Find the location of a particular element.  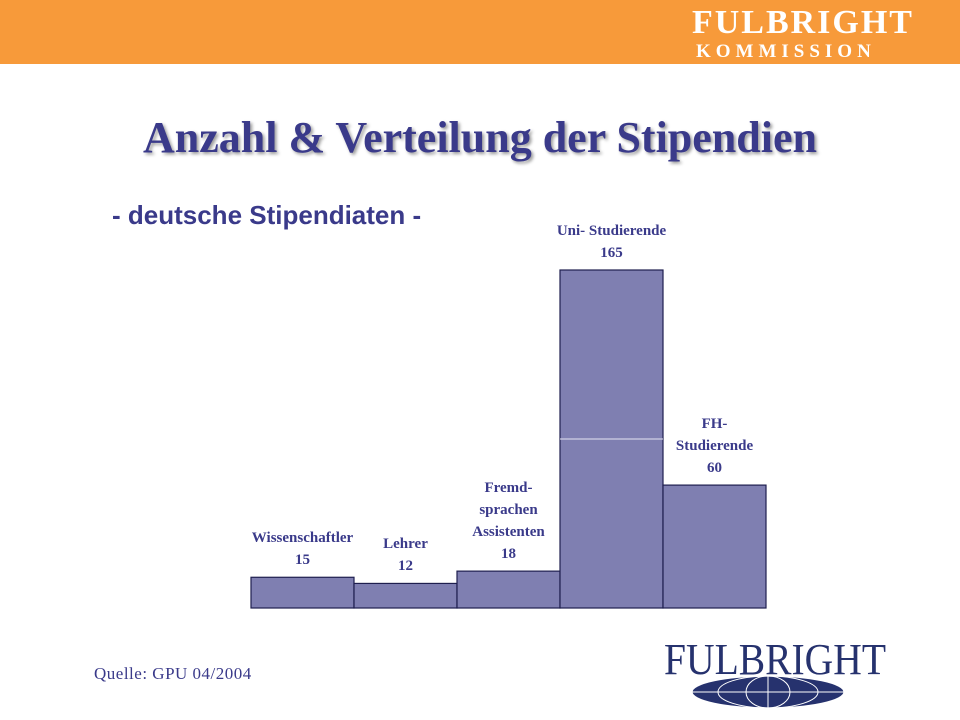

logo-line-kommission: KOMMISSION is located at coordinates (785, 51).